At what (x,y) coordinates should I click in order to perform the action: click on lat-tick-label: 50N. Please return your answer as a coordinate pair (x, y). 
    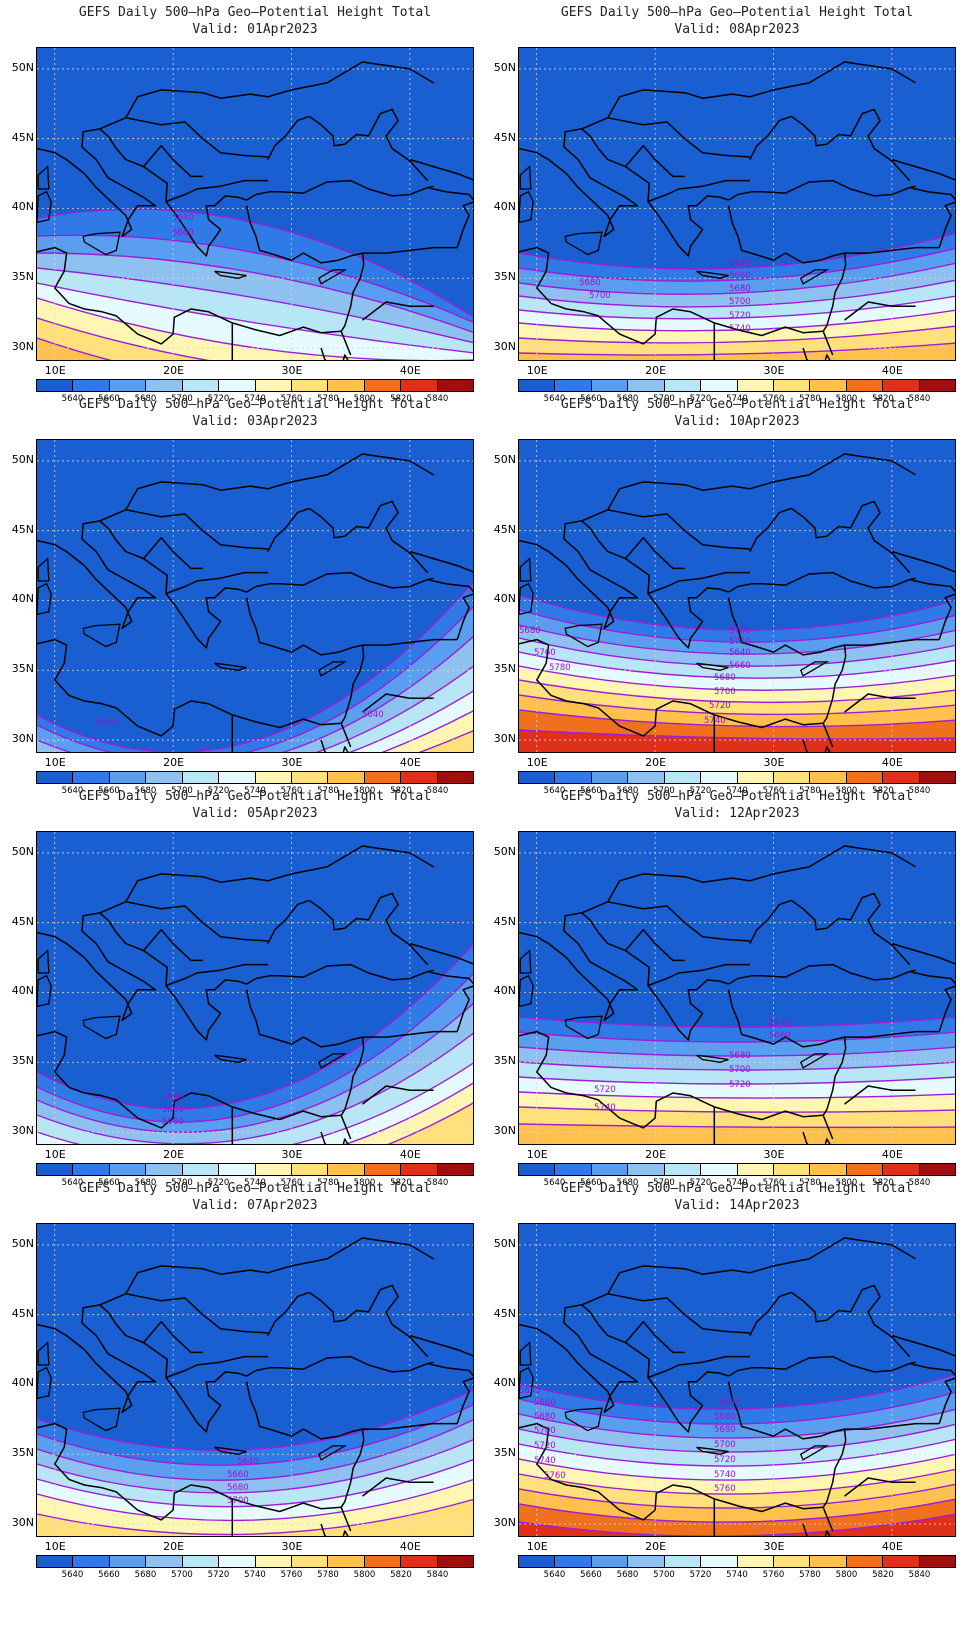
    Looking at the image, I should click on (22, 459).